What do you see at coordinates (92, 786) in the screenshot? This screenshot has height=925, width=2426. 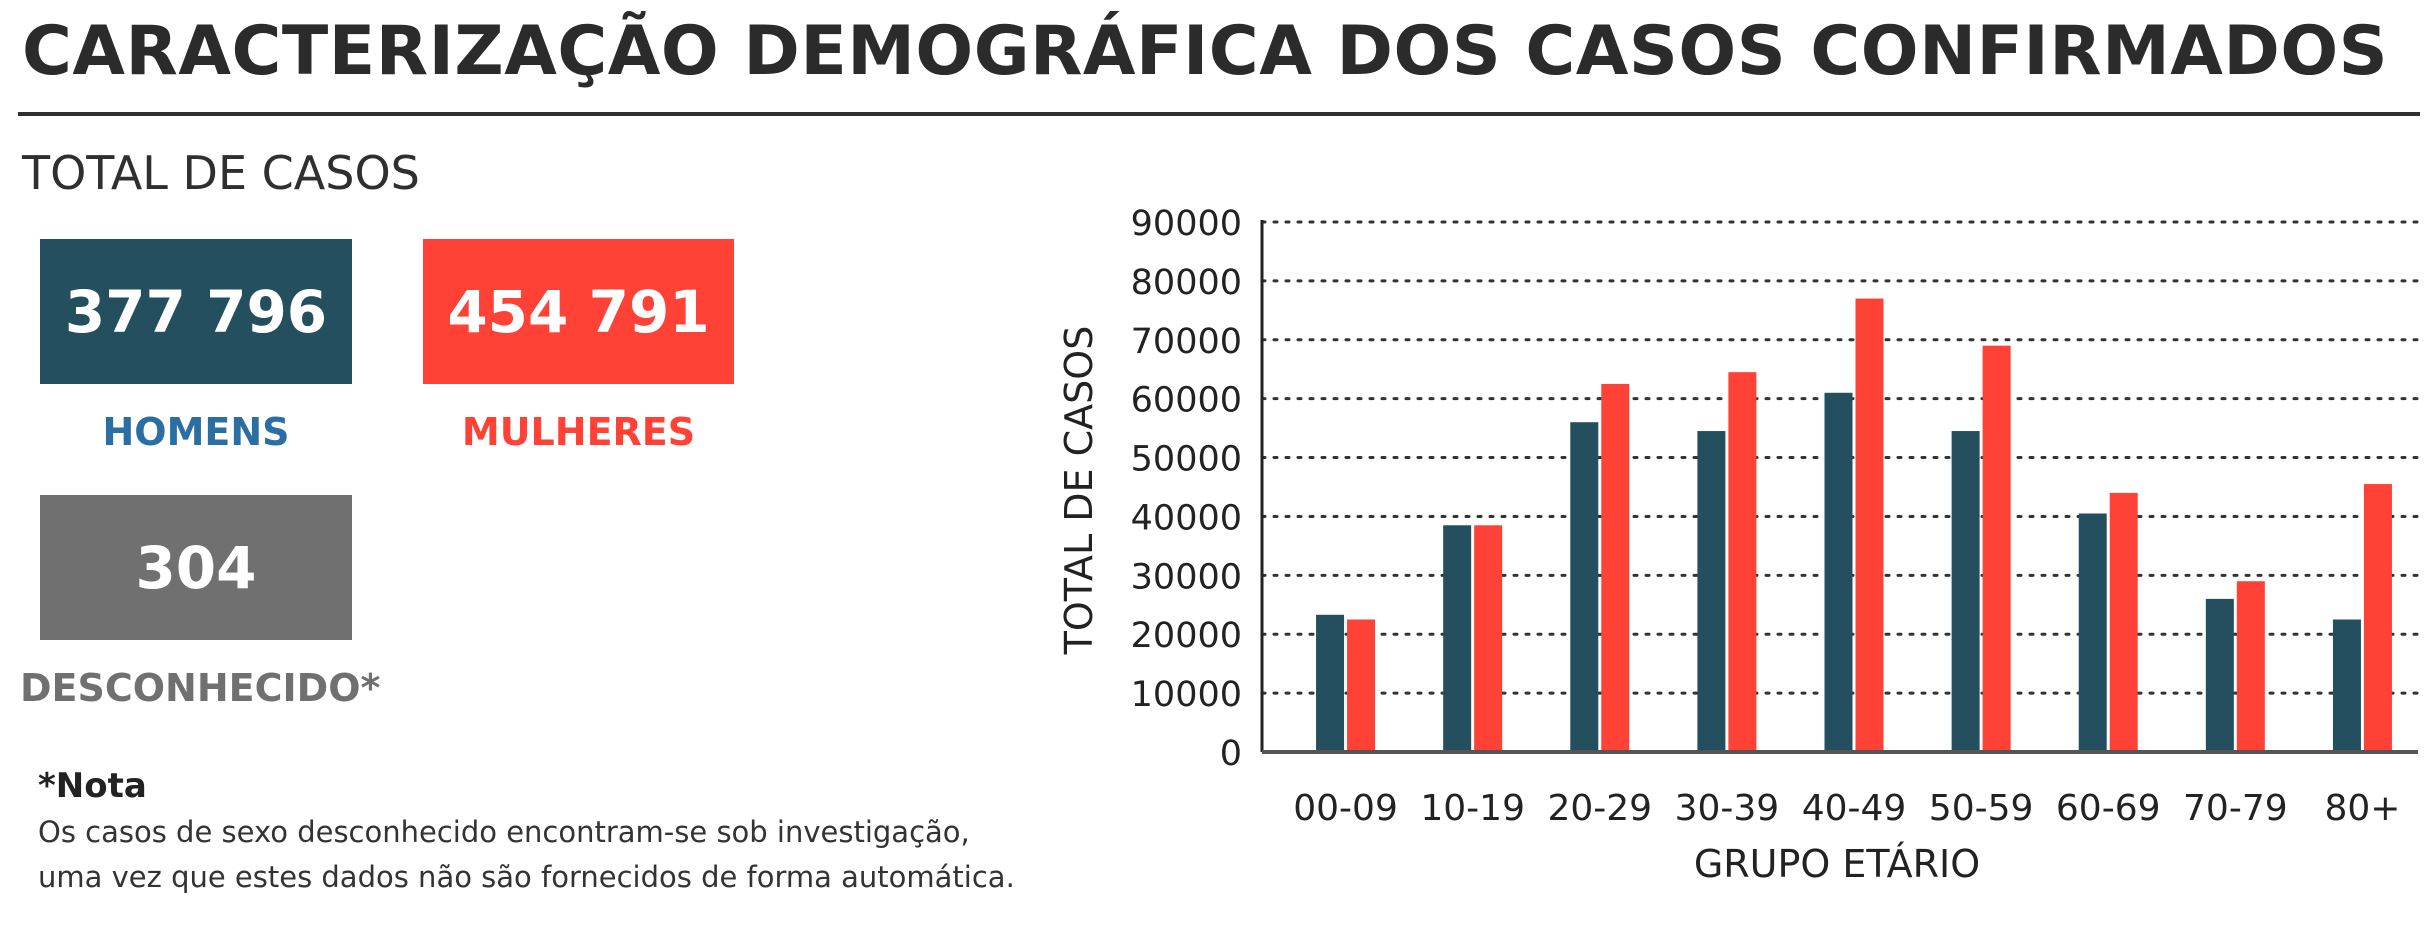 I see `note-title: *Nota` at bounding box center [92, 786].